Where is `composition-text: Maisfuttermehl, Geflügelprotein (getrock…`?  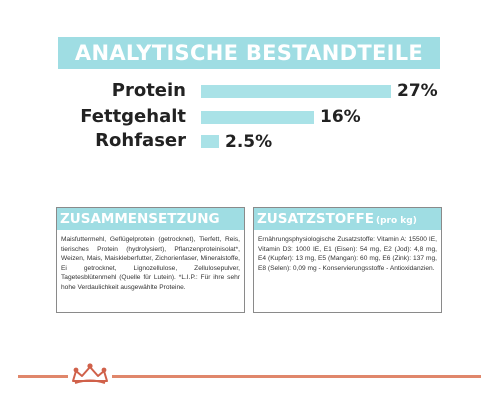
composition-text: Maisfuttermehl, Geflügelprotein (getrock… is located at coordinates (150, 263).